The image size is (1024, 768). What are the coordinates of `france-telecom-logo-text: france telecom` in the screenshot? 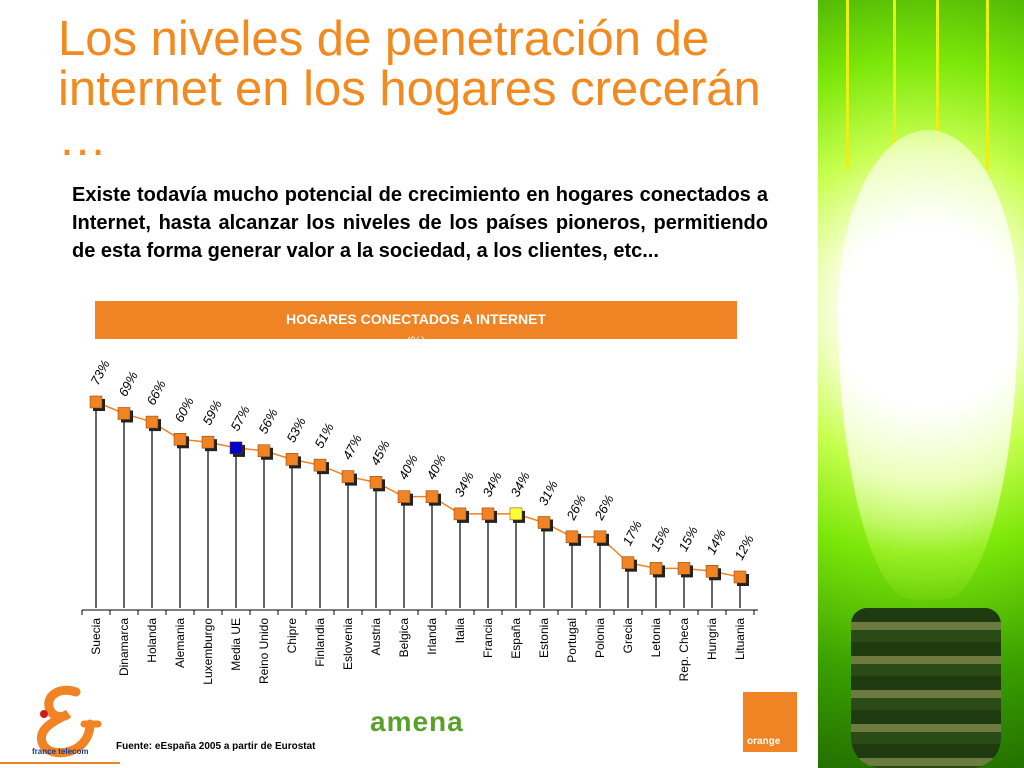 It's located at (60, 751).